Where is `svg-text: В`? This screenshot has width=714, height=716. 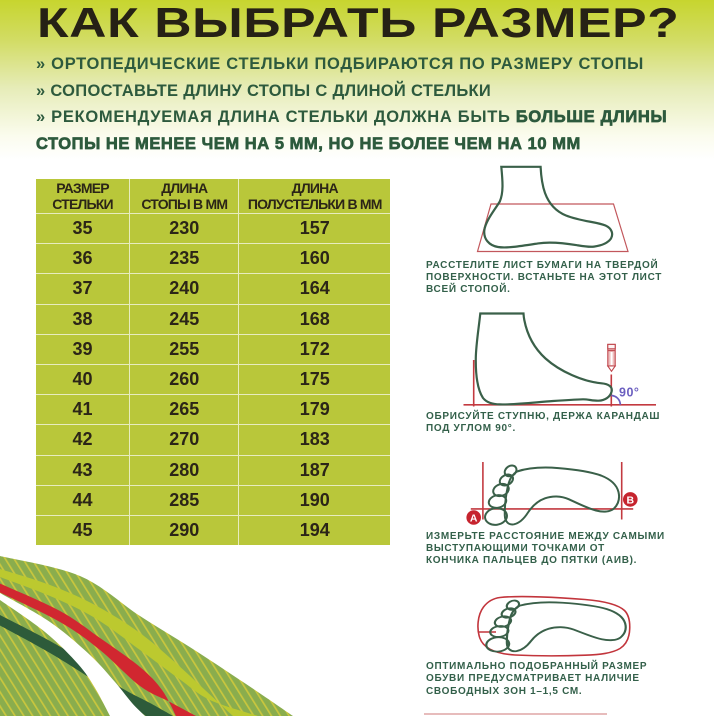 svg-text: В is located at coordinates (631, 501).